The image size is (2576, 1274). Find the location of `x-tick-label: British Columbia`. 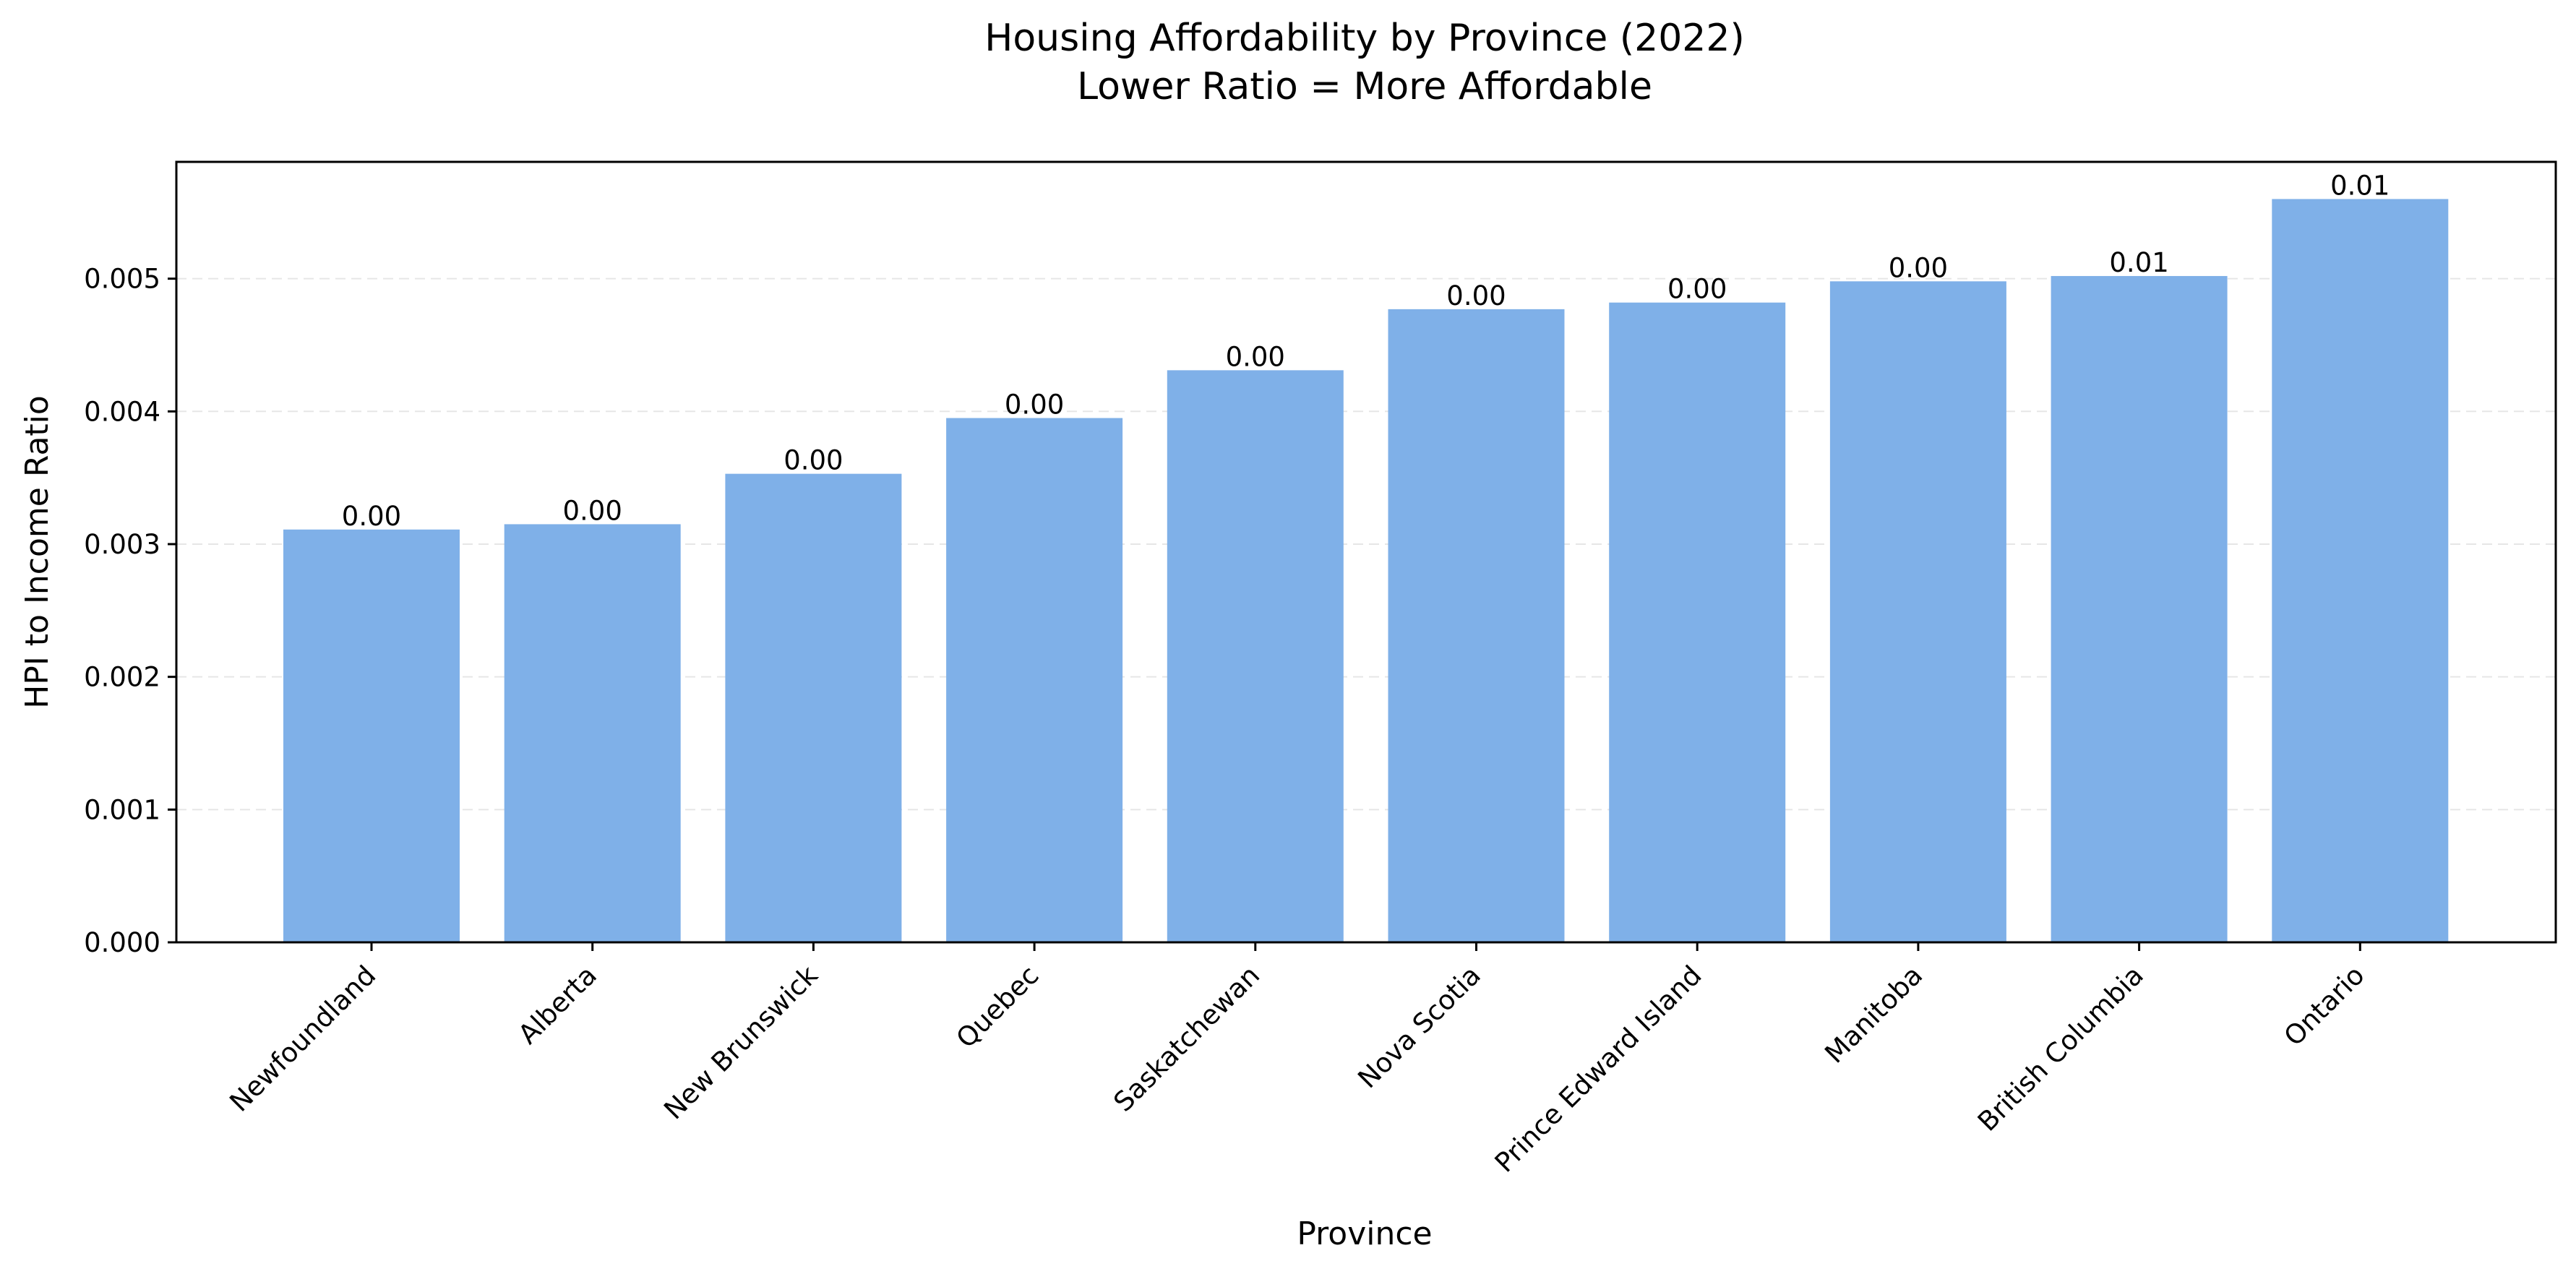

x-tick-label: British Columbia is located at coordinates (2061, 1048).